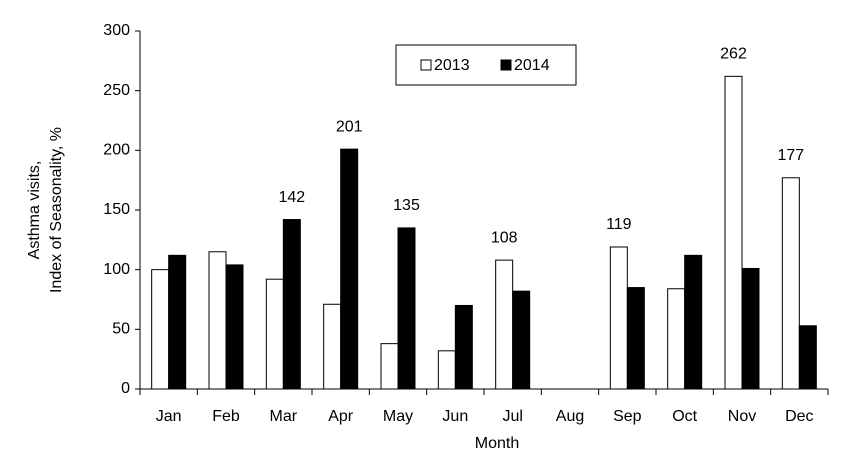 This screenshot has width=849, height=459. I want to click on x-axis-label: Month, so click(497, 443).